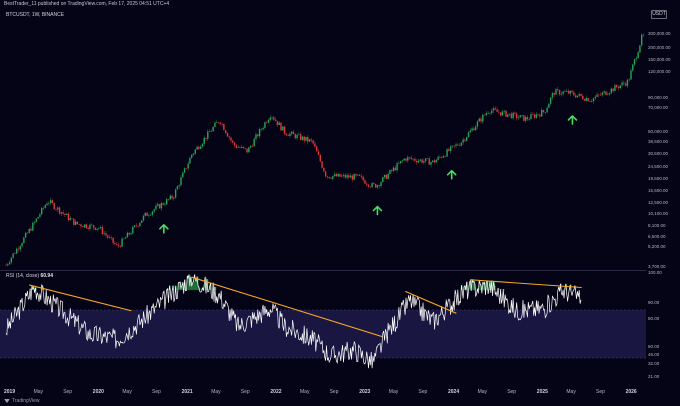  What do you see at coordinates (454, 392) in the screenshot?
I see `time-axis-label: 2024` at bounding box center [454, 392].